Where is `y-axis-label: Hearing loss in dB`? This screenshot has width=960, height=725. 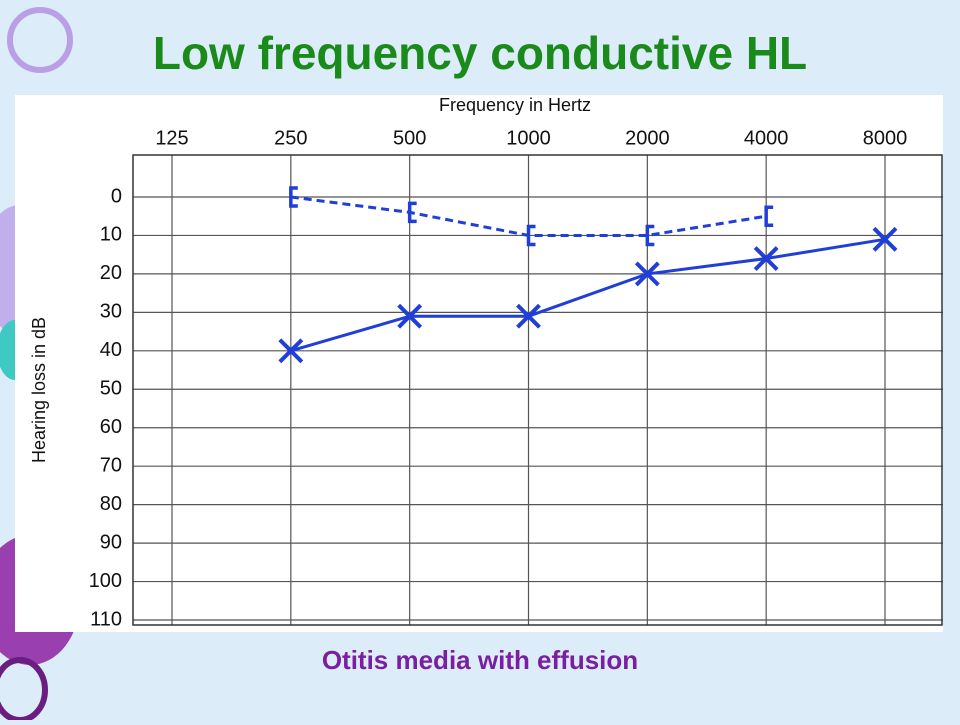 y-axis-label: Hearing loss in dB is located at coordinates (39, 390).